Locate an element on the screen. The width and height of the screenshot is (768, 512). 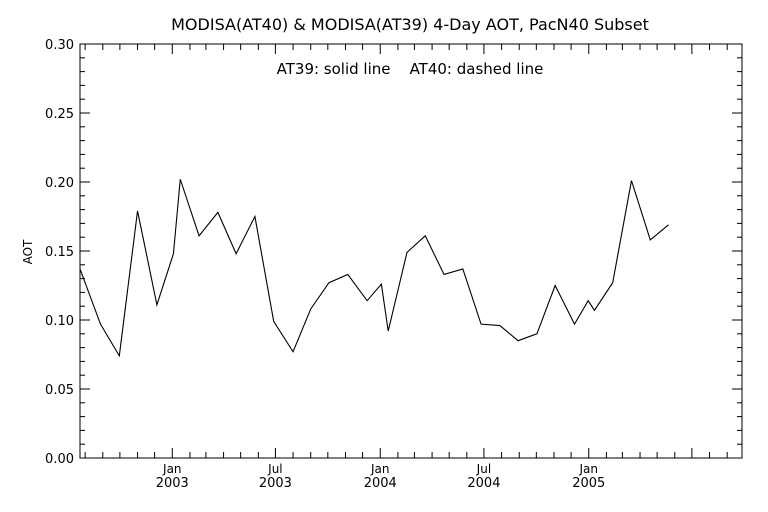
y-axis-label: AOT is located at coordinates (28, 251).